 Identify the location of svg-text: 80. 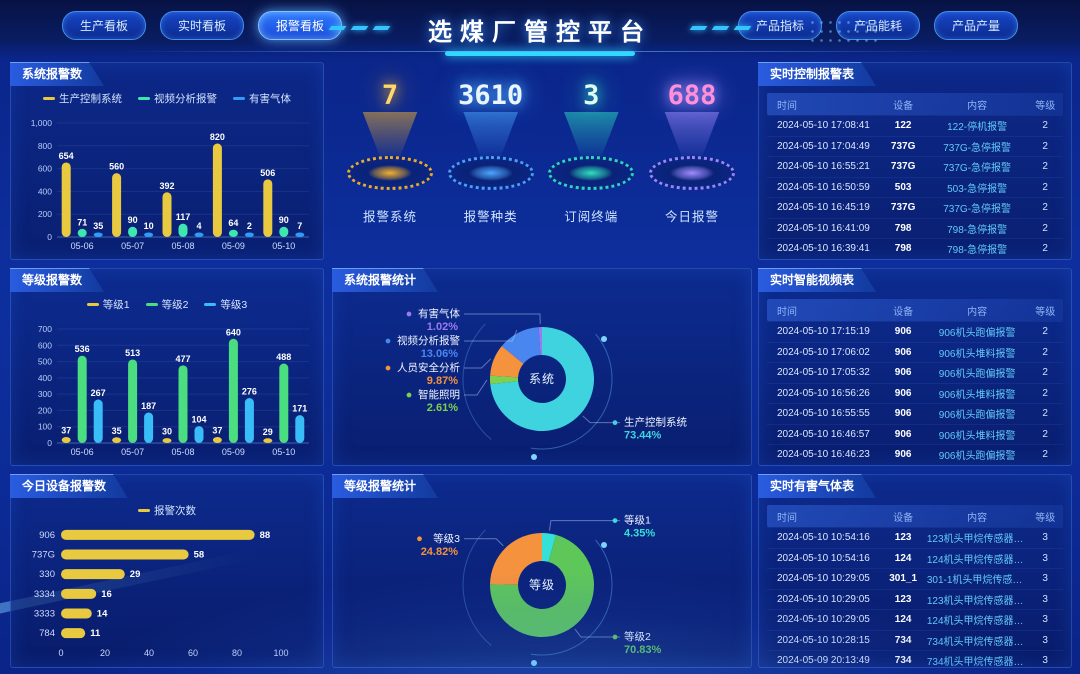
(237, 653).